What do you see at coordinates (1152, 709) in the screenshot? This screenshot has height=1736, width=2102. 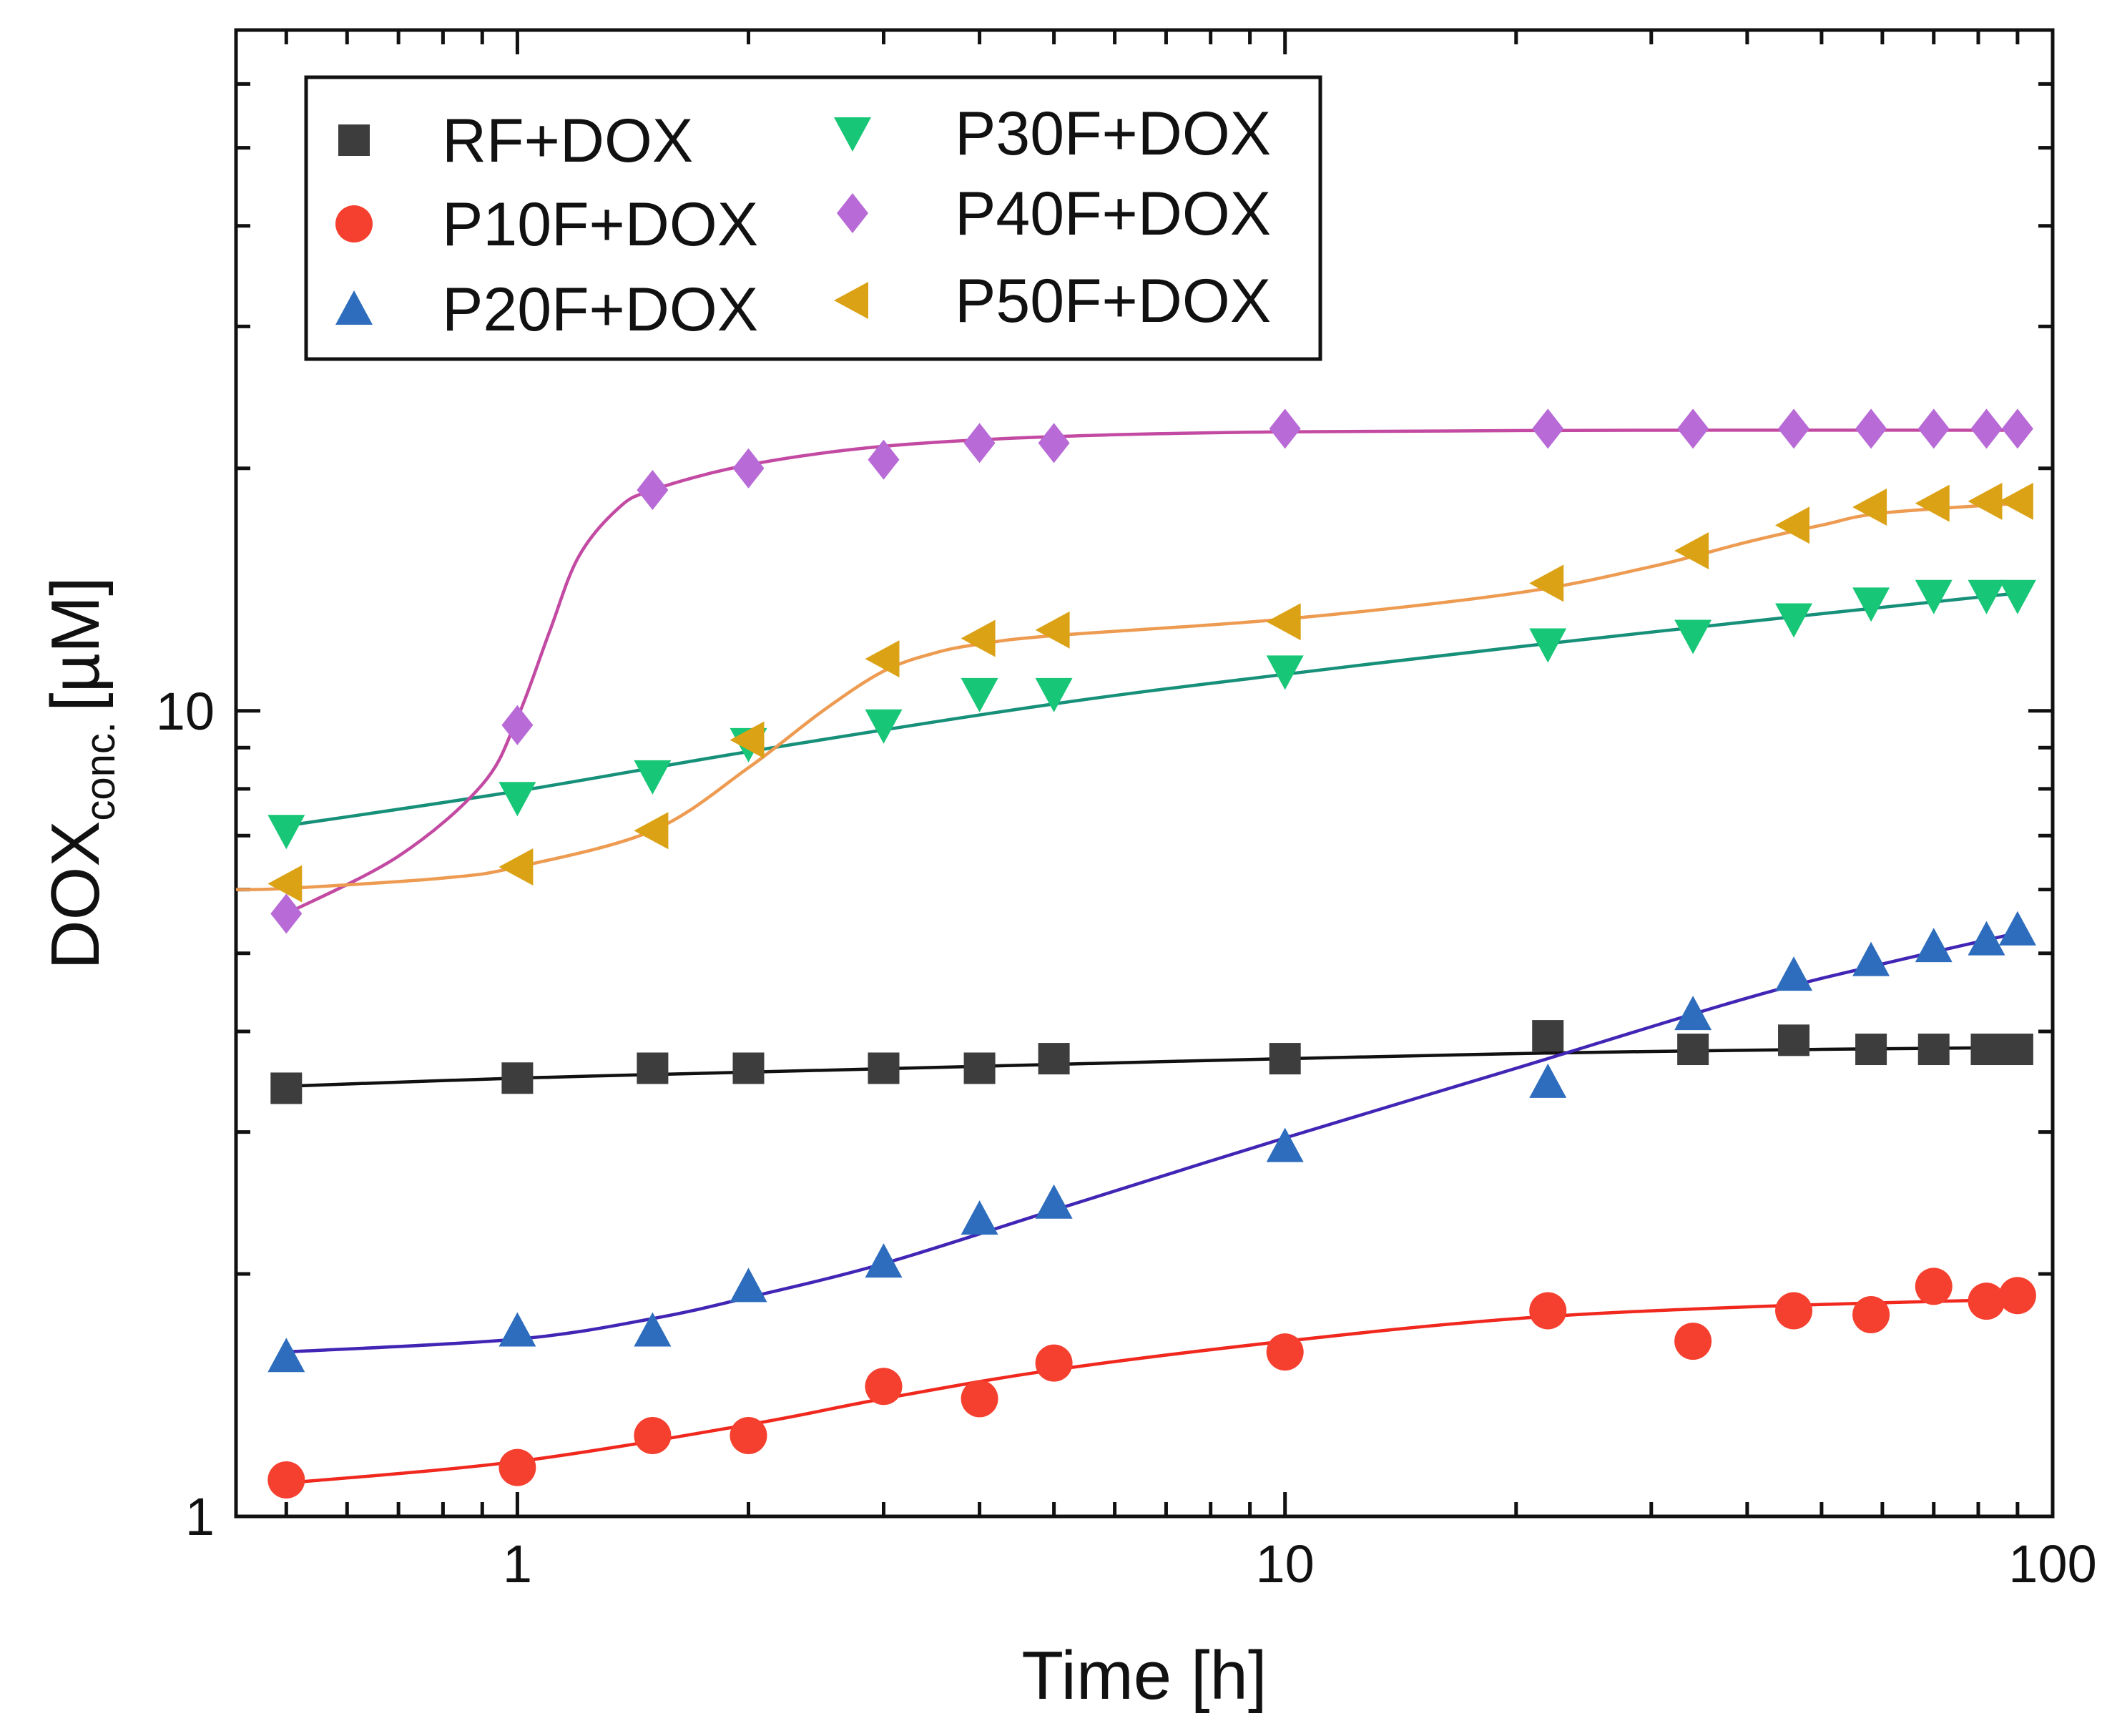 I see `fit-line-p30f-dox` at bounding box center [1152, 709].